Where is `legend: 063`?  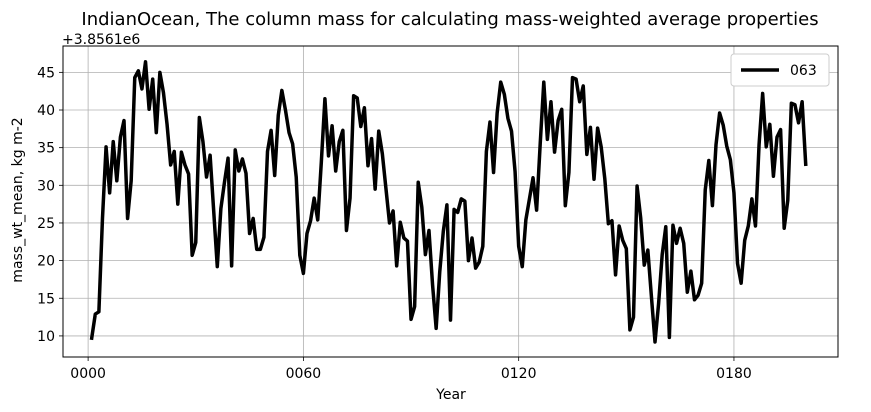 legend: 063 is located at coordinates (780, 70).